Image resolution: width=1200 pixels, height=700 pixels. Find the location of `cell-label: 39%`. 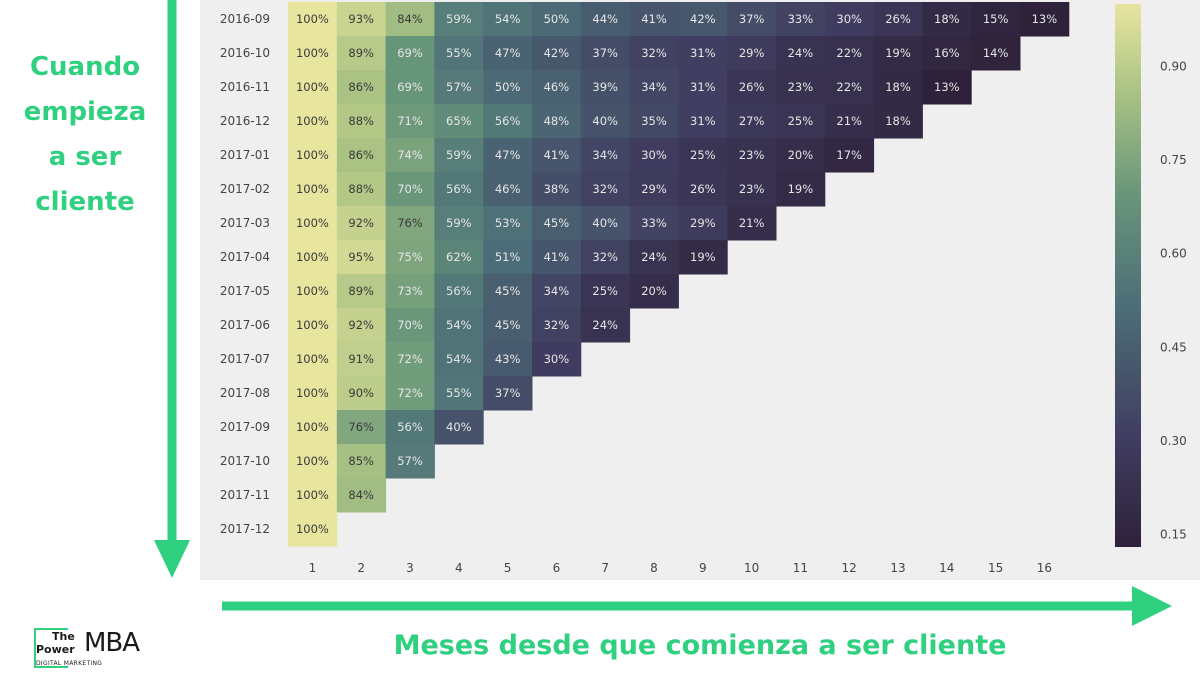

cell-label: 39% is located at coordinates (605, 87).